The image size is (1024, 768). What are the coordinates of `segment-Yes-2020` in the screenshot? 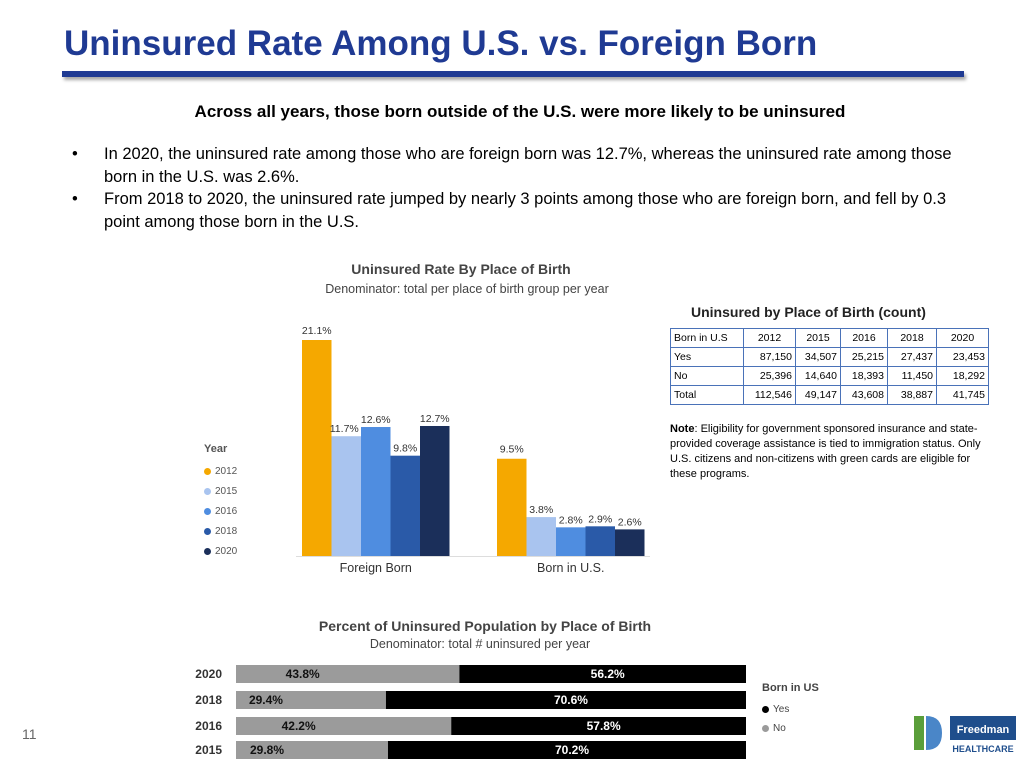 It's located at (602, 674).